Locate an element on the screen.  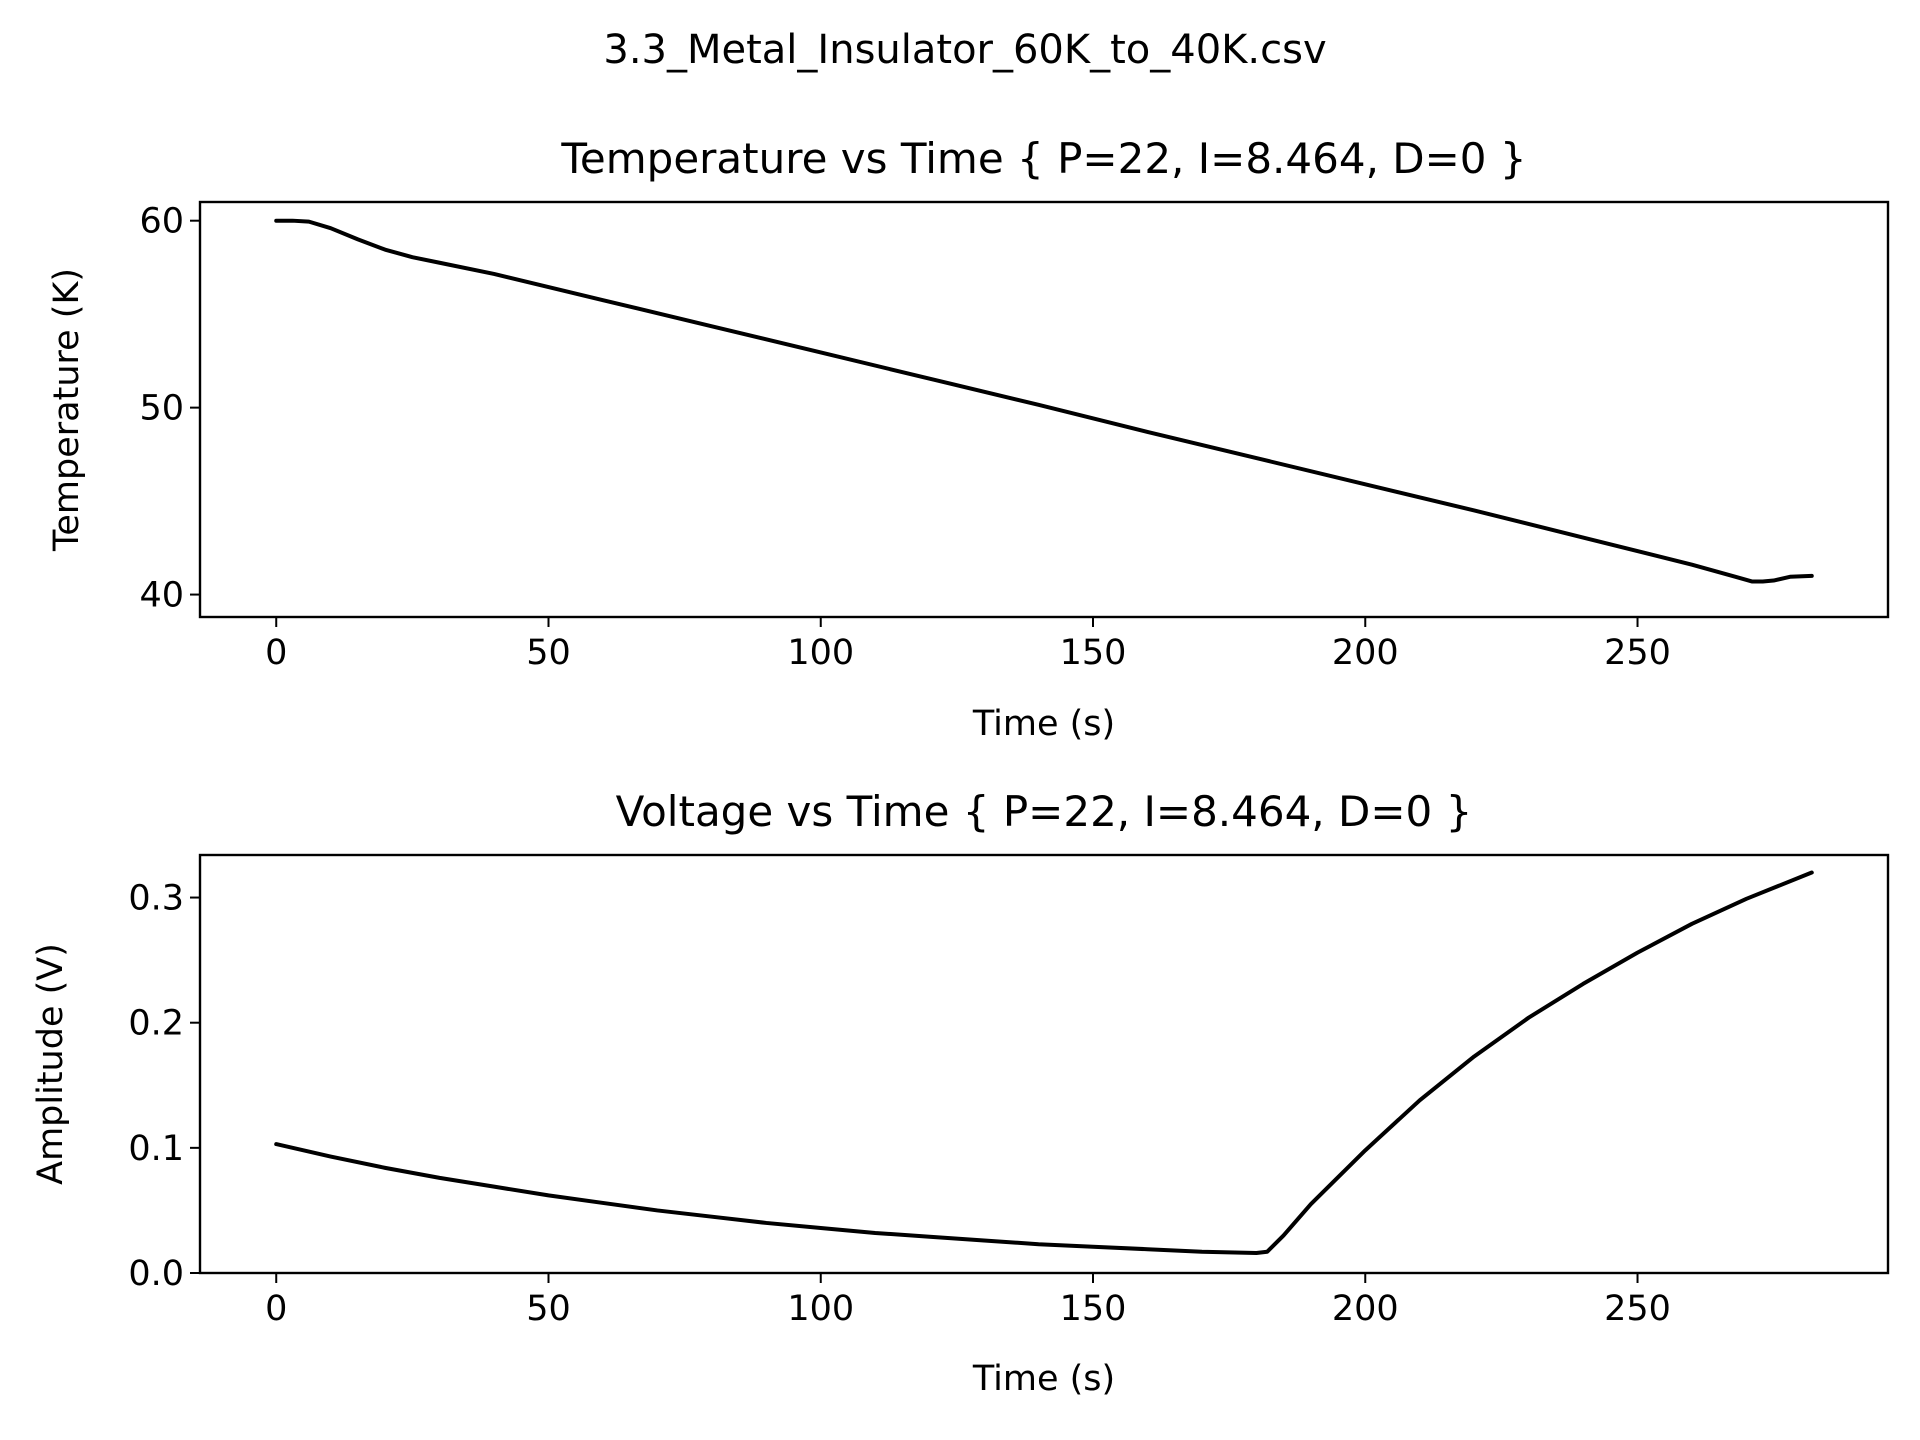
y-tick-label: 60 is located at coordinates (161, 222).